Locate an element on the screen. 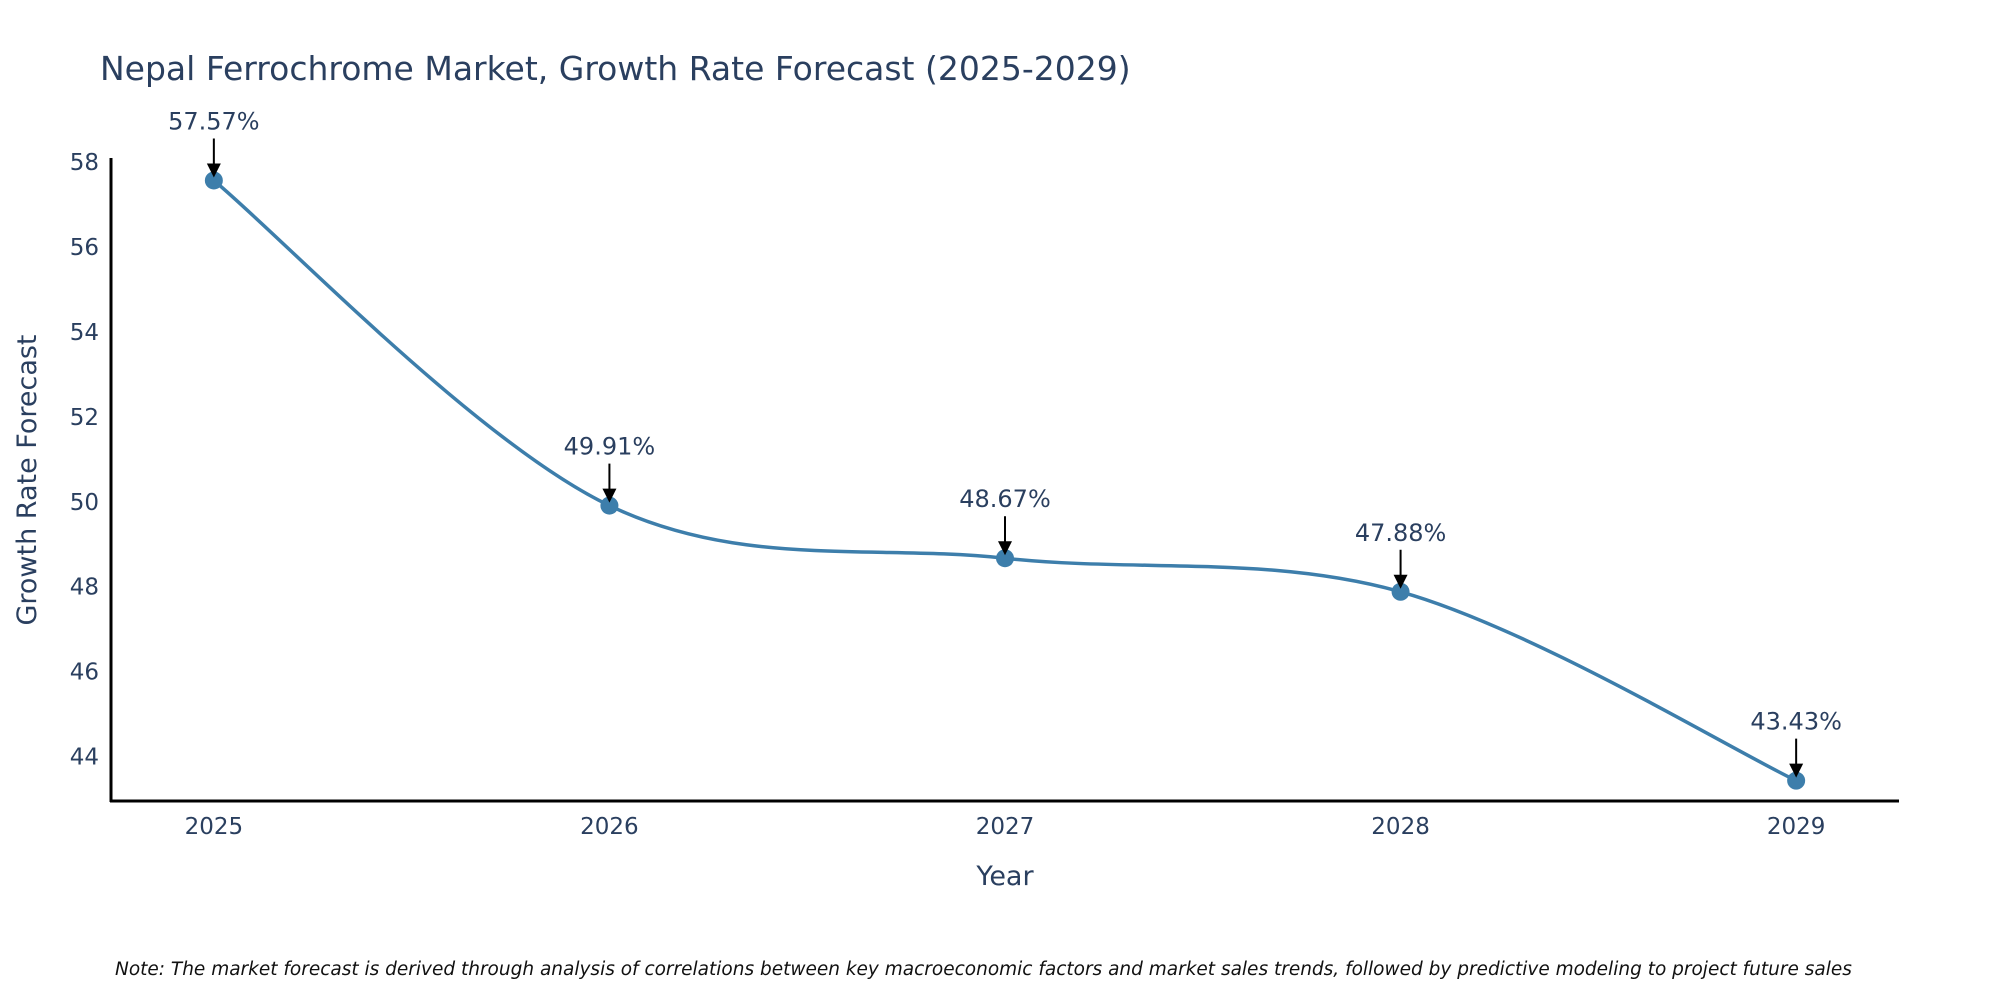  x-tick-label: 2027 is located at coordinates (1005, 827).